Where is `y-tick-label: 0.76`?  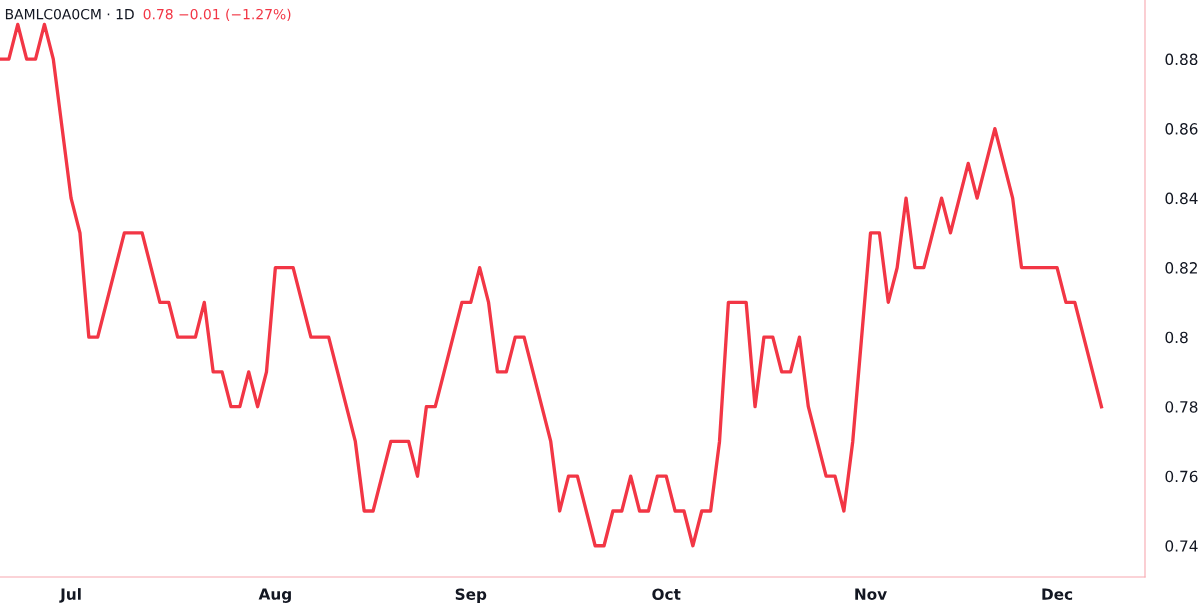
y-tick-label: 0.76 is located at coordinates (1181, 476).